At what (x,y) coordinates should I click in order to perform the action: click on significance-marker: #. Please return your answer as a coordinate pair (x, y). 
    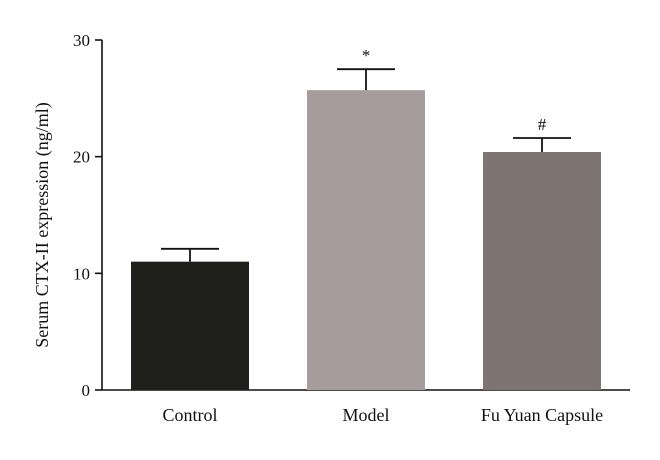
    Looking at the image, I should click on (542, 124).